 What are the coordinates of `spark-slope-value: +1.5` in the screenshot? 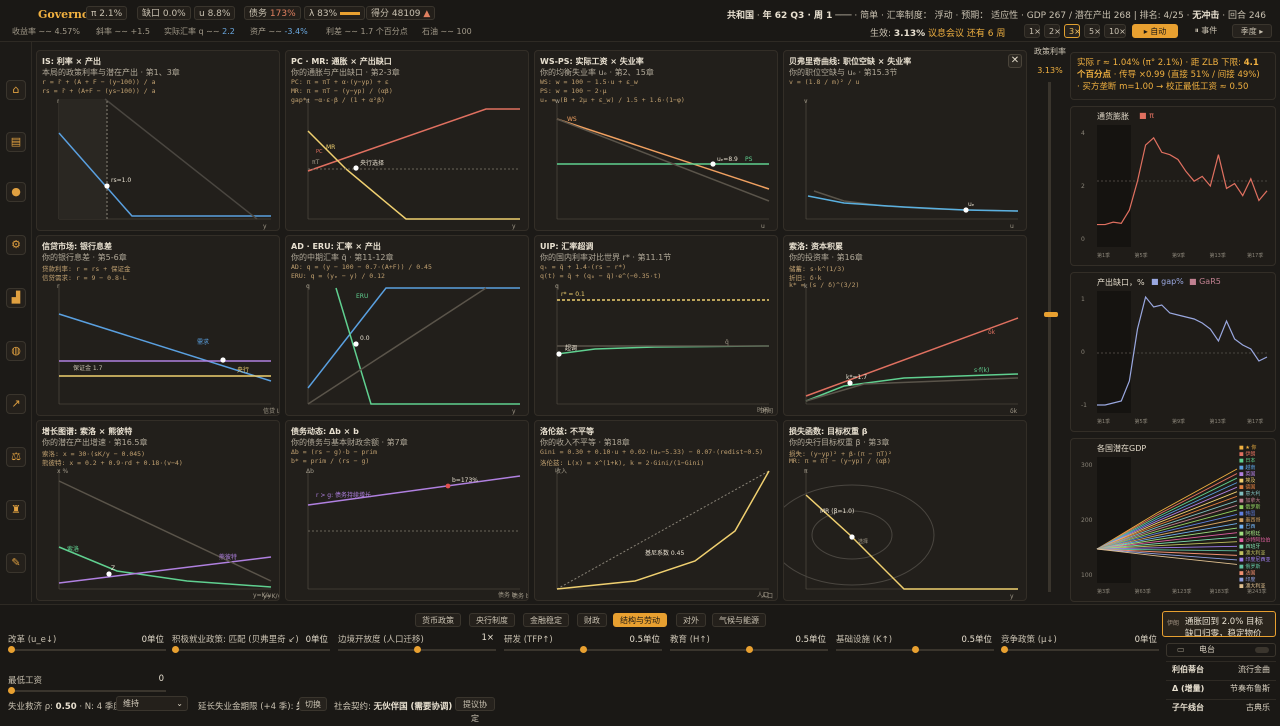 It's located at (140, 31).